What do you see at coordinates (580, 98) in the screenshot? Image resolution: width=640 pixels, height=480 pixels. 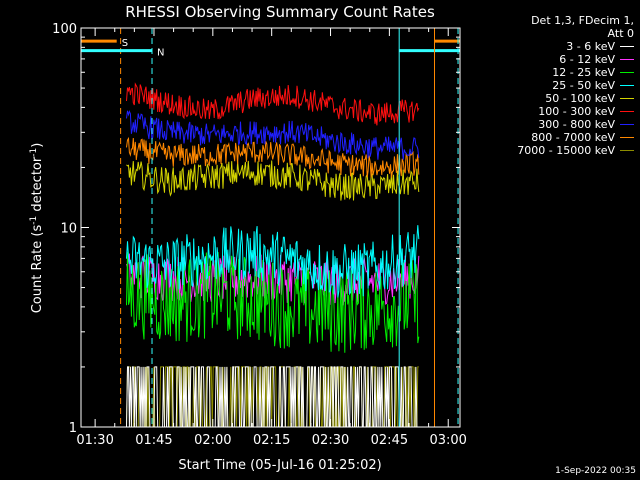 I see `legend-entry-label: 50 - 100 keV` at bounding box center [580, 98].